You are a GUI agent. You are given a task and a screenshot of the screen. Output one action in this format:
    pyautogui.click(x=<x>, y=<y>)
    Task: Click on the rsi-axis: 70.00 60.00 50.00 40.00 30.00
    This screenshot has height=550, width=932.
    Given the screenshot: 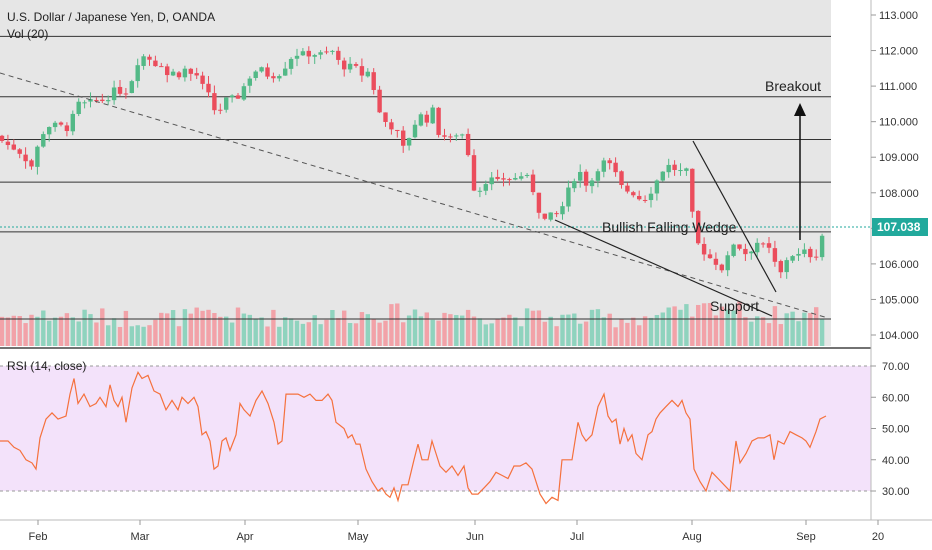 What is the action you would take?
    pyautogui.click(x=890, y=429)
    